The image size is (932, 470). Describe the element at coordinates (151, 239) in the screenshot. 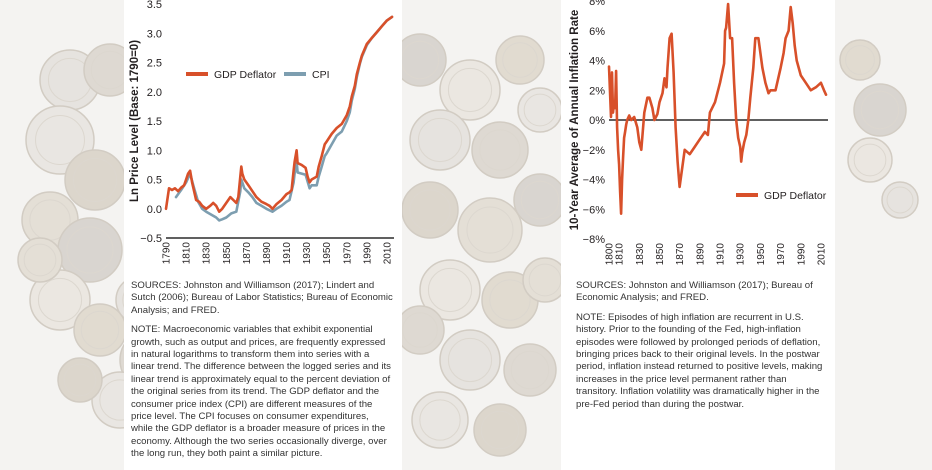

I see `y-tick-label: −0.5` at that location.